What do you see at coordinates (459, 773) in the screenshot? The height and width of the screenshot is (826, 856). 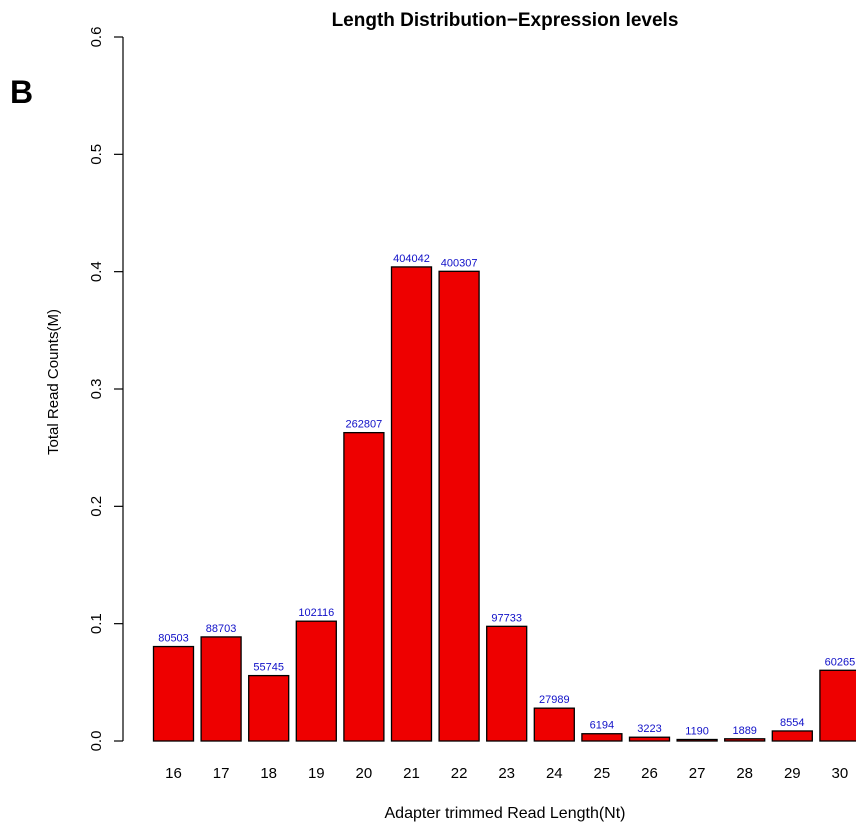 I see `x-tick-label-22: 22` at bounding box center [459, 773].